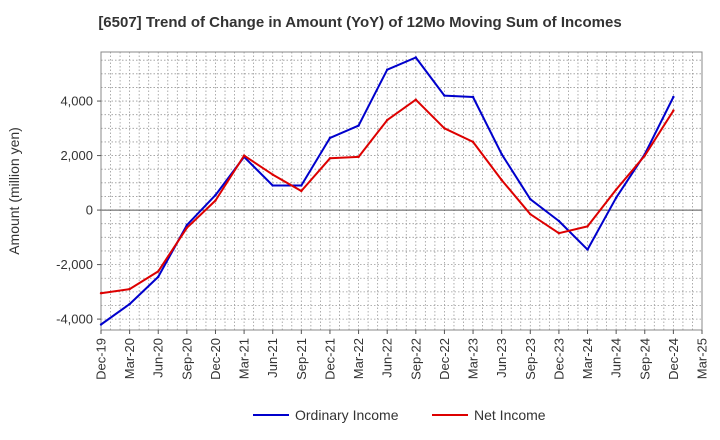 This screenshot has height=440, width=720. Describe the element at coordinates (358, 358) in the screenshot. I see `x-tick-label: Mar-22` at that location.